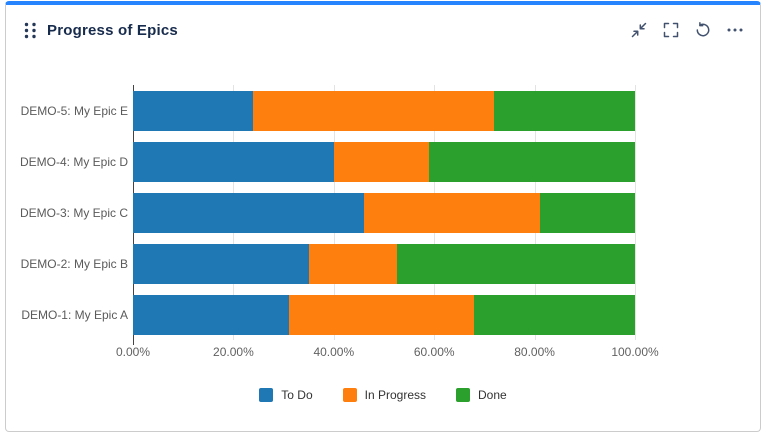 This screenshot has height=437, width=766. Describe the element at coordinates (492, 395) in the screenshot. I see `legend-label: Done` at that location.